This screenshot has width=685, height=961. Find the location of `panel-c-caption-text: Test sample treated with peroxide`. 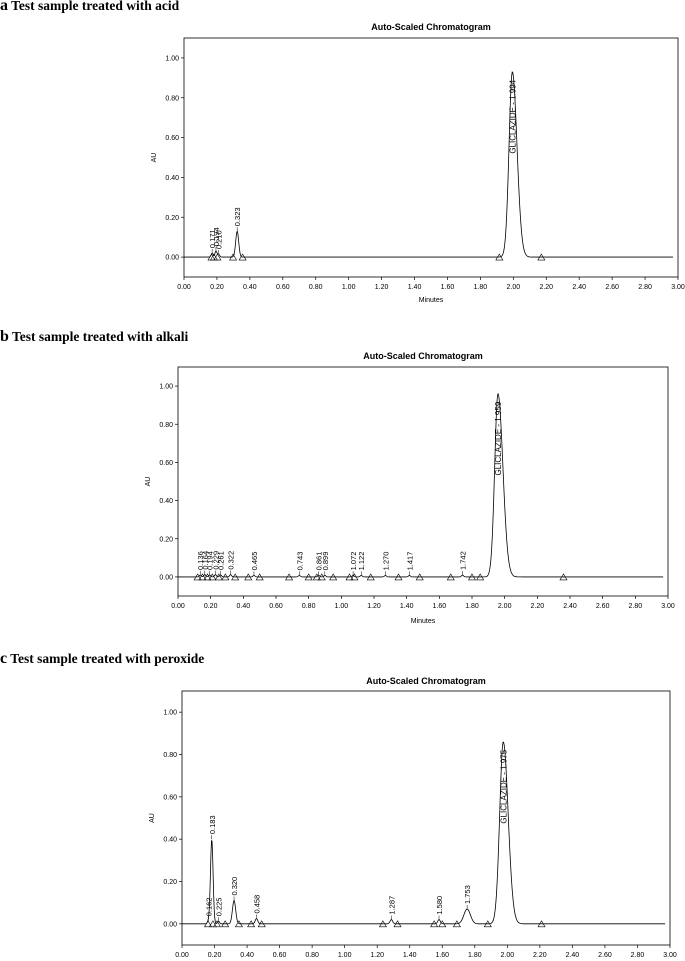

panel-c-caption-text: Test sample treated with peroxide is located at coordinates (107, 658).